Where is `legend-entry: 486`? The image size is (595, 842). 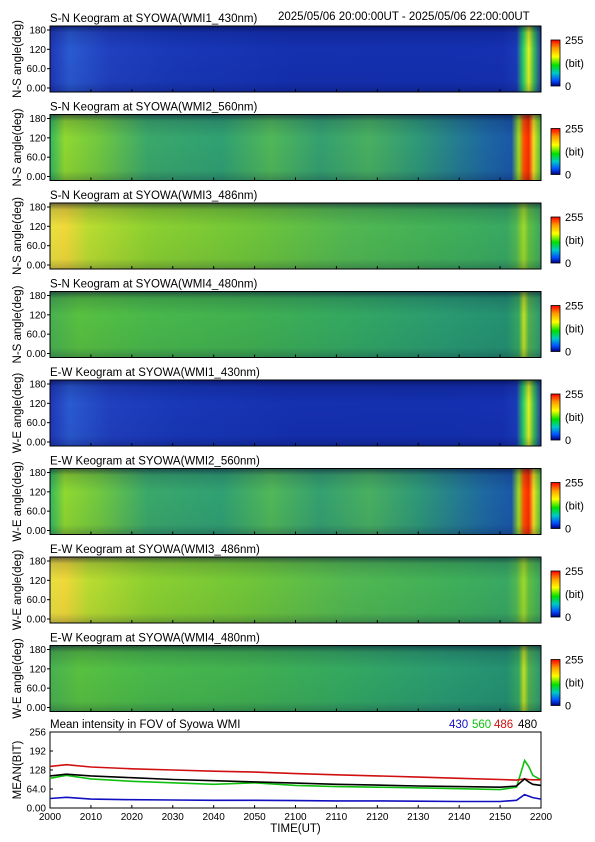
legend-entry: 486 is located at coordinates (503, 725).